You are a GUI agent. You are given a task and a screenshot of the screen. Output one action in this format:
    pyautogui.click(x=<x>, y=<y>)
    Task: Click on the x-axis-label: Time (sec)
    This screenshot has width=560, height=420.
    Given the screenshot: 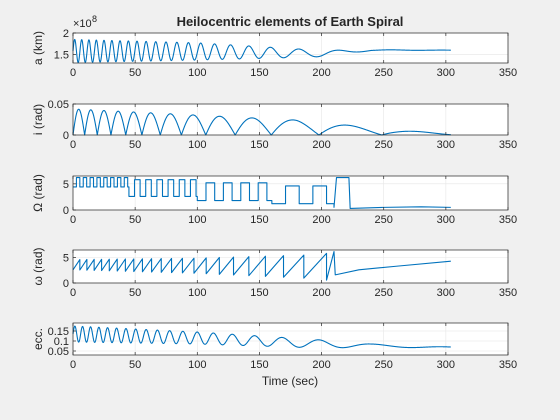 What is the action you would take?
    pyautogui.click(x=290, y=381)
    